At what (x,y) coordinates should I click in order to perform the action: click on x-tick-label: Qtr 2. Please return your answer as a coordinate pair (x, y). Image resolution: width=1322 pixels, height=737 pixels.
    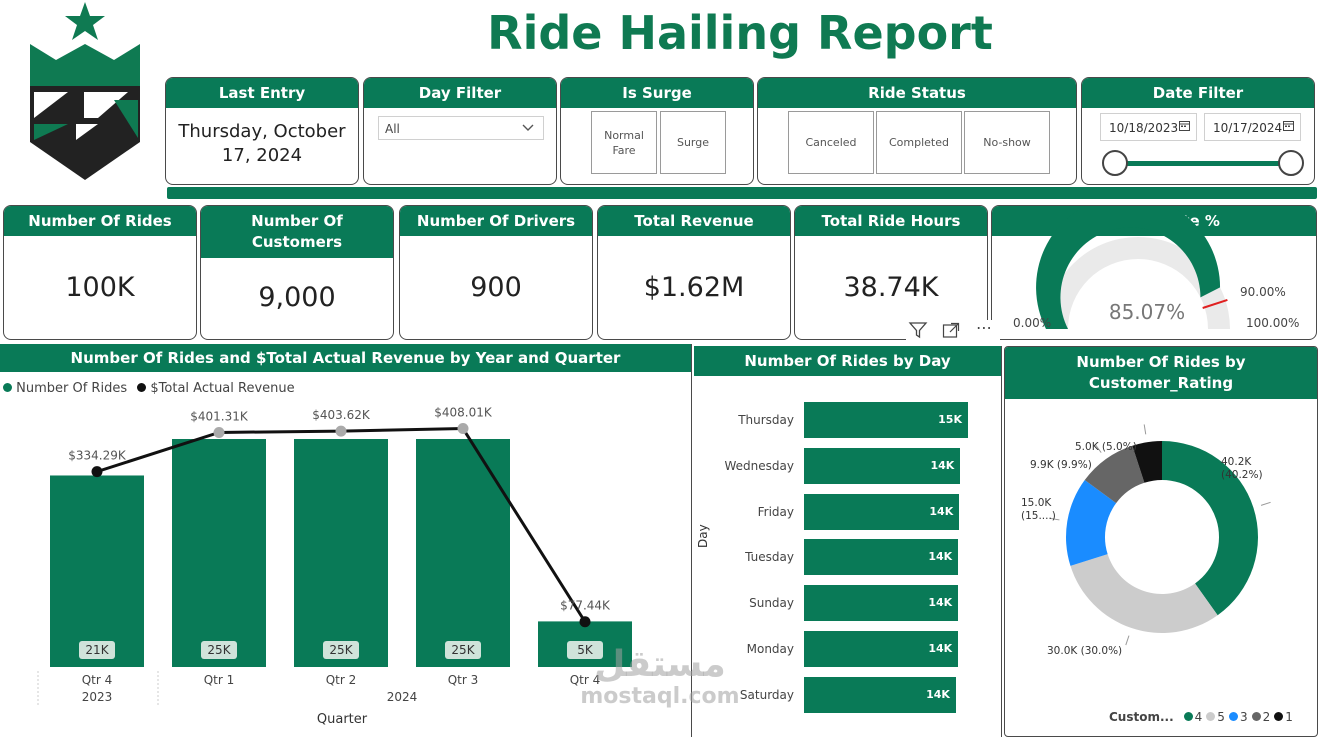
    Looking at the image, I should click on (341, 680).